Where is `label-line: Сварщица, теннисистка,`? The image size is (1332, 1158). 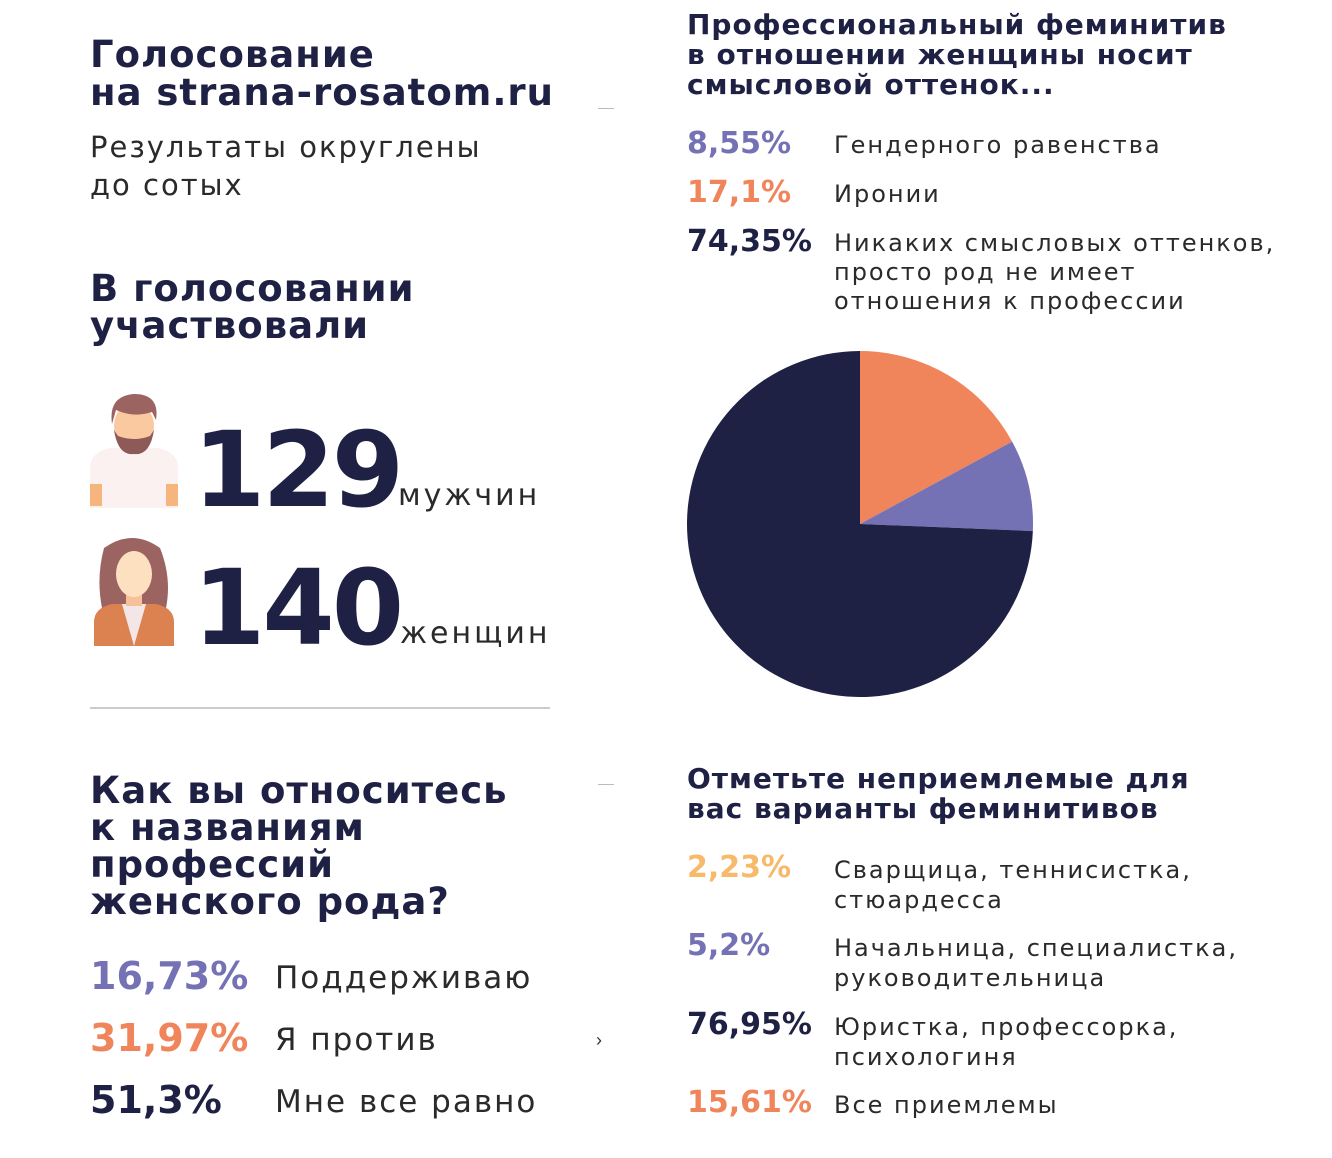 label-line: Сварщица, теннисистка, is located at coordinates (1013, 870).